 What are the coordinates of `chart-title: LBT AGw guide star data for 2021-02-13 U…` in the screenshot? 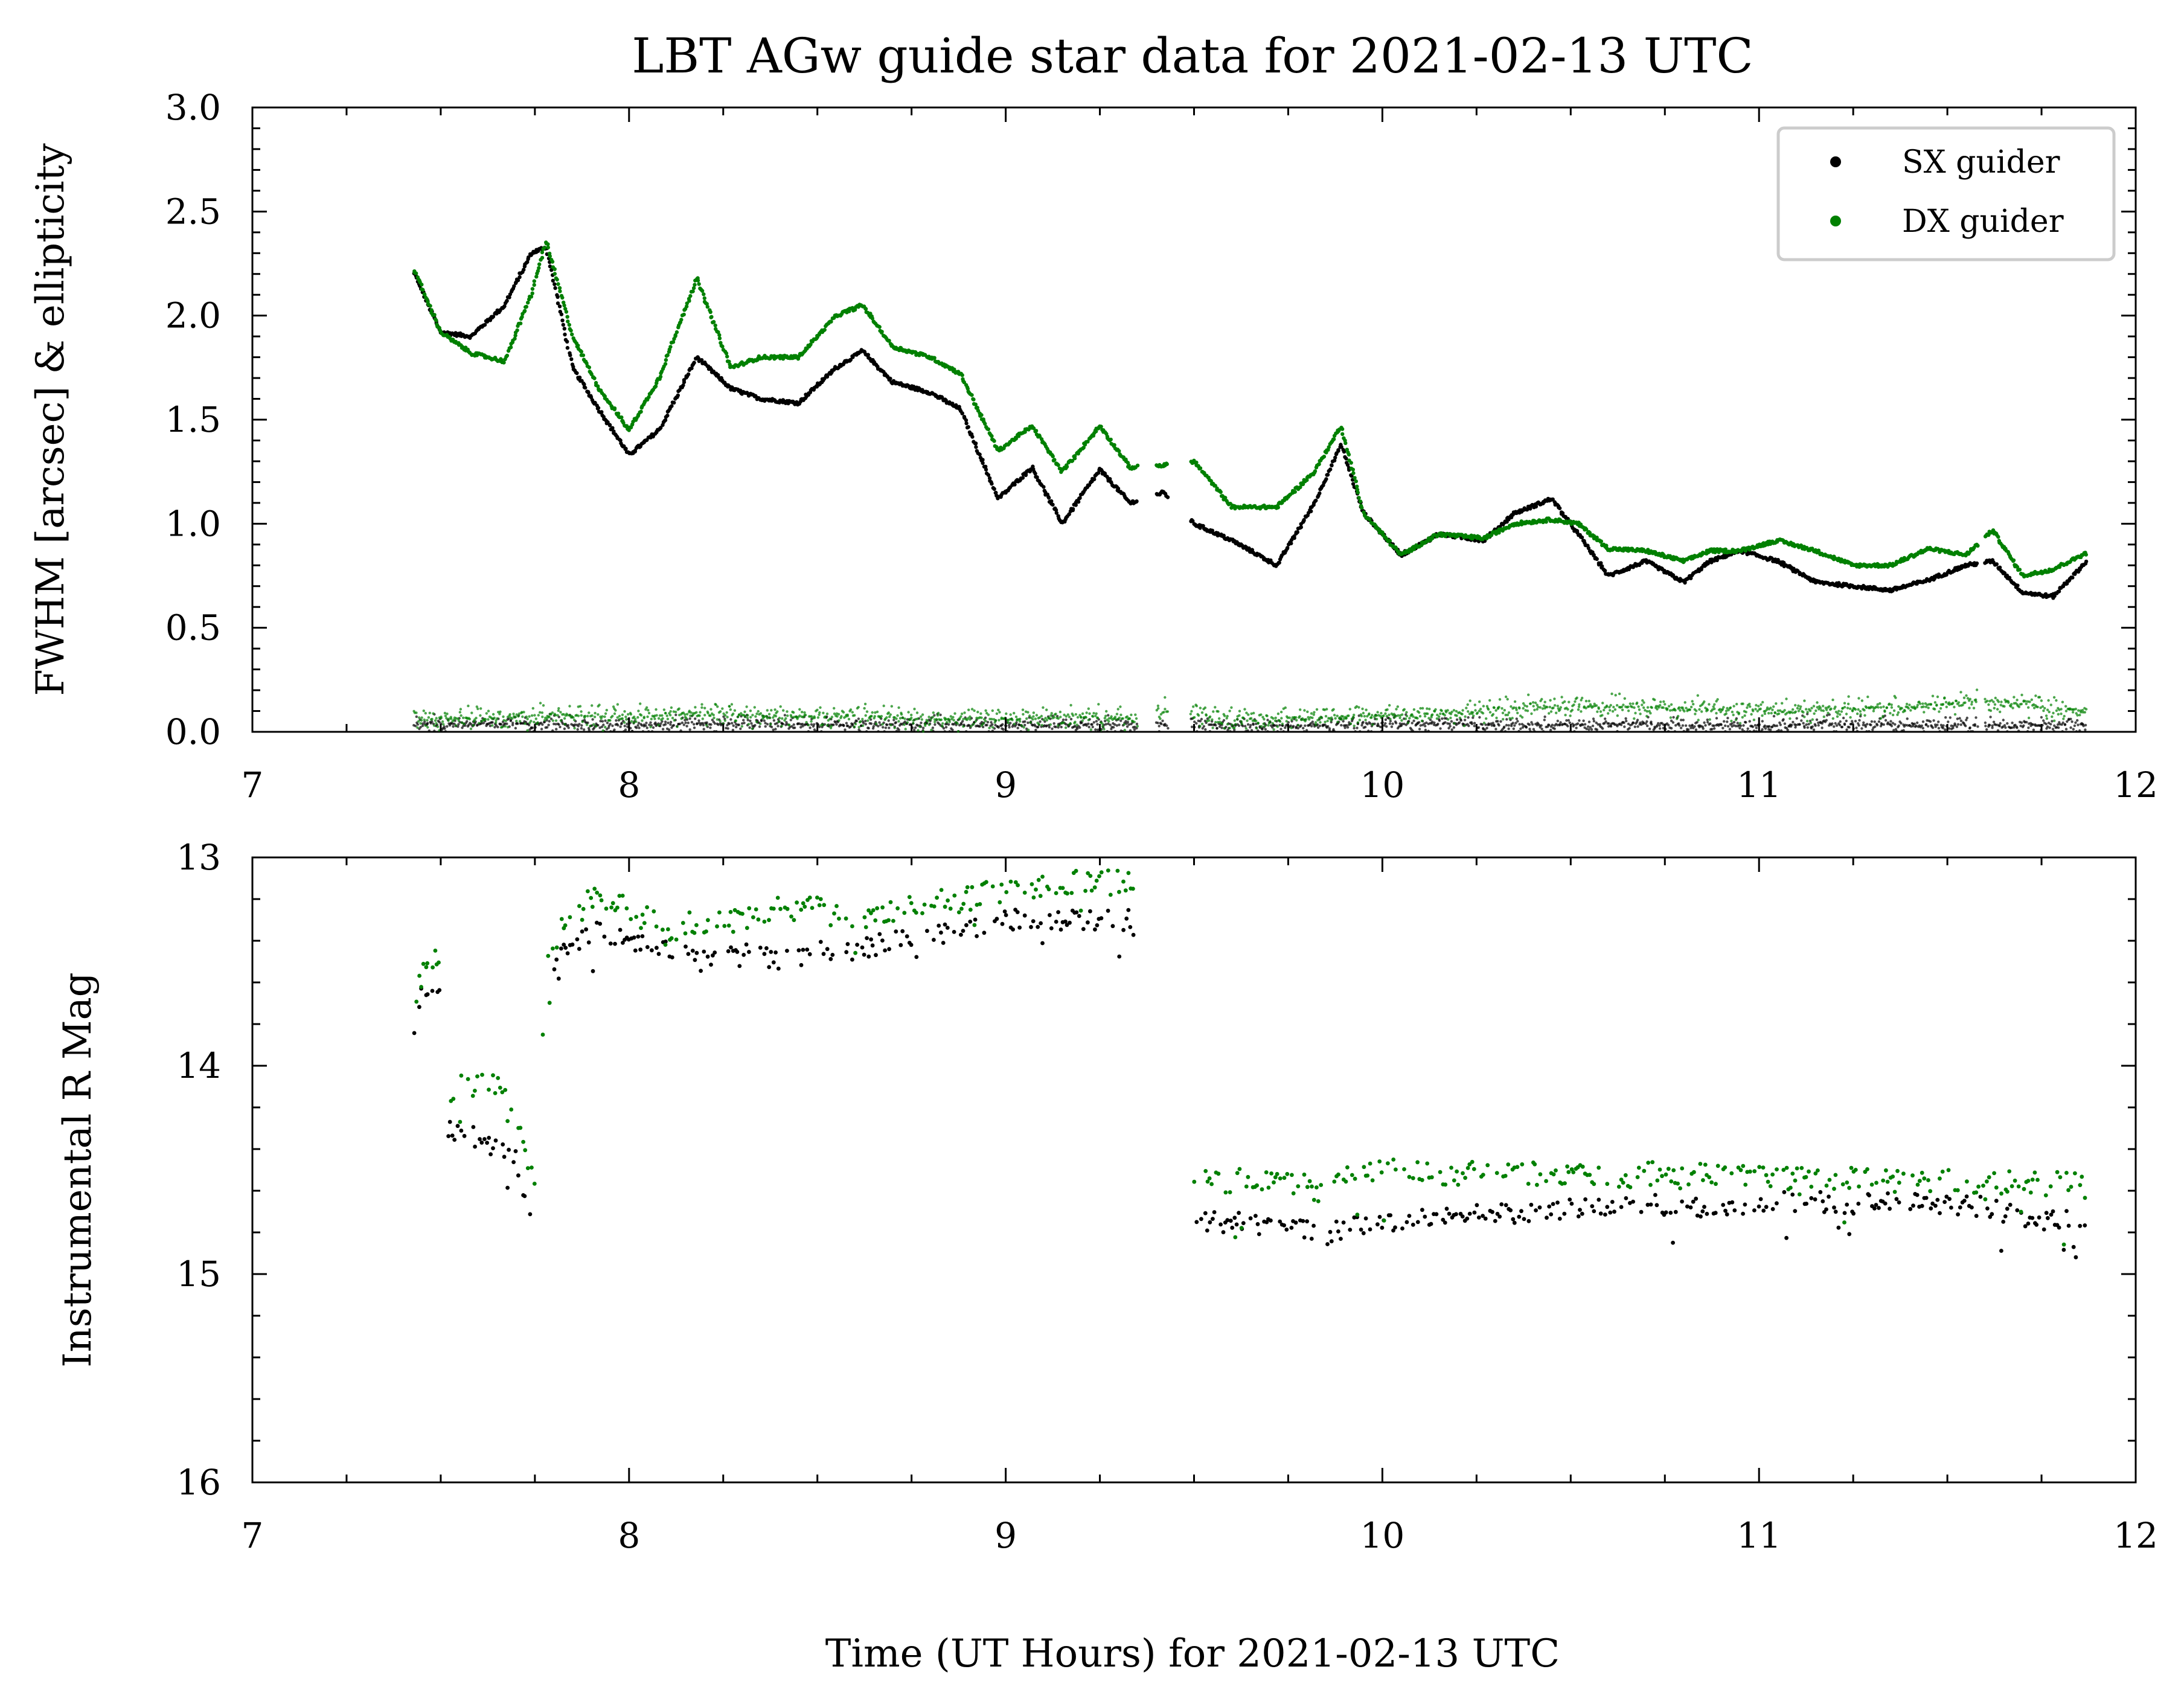 It's located at (1192, 56).